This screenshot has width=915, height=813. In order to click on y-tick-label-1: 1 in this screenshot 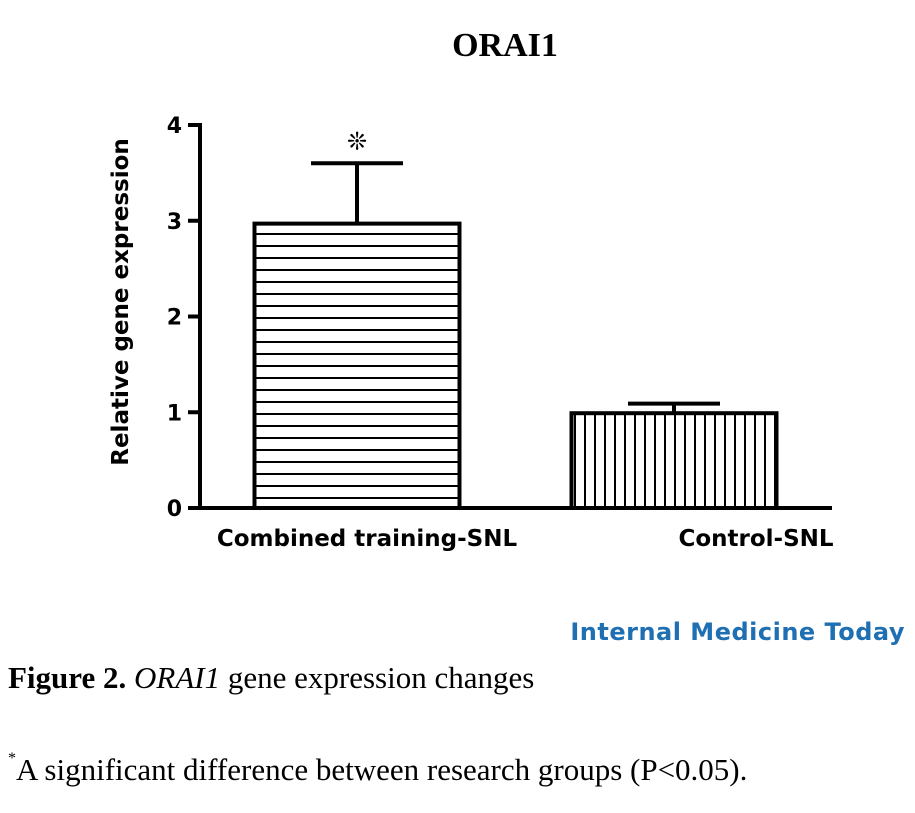, I will do `click(174, 413)`.